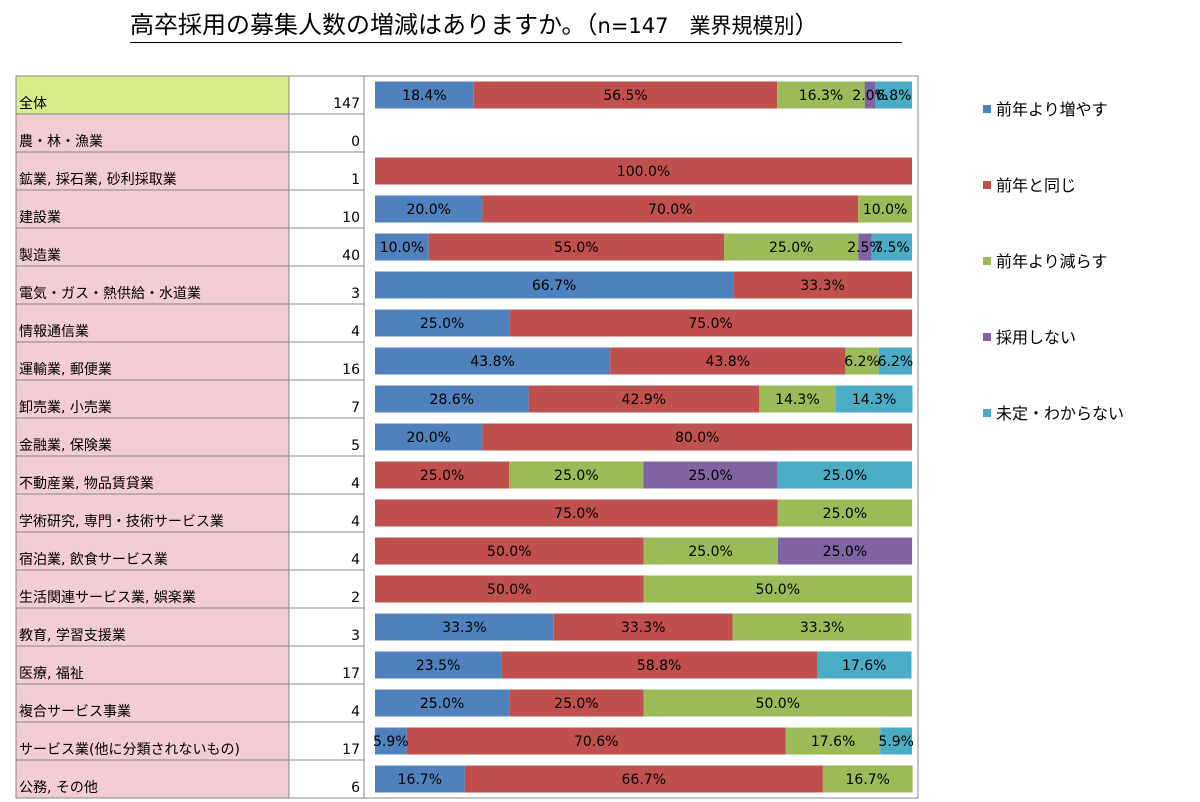  Describe the element at coordinates (110, 294) in the screenshot. I see `row-label: 電気・ガス・熱供給・水道業` at that location.